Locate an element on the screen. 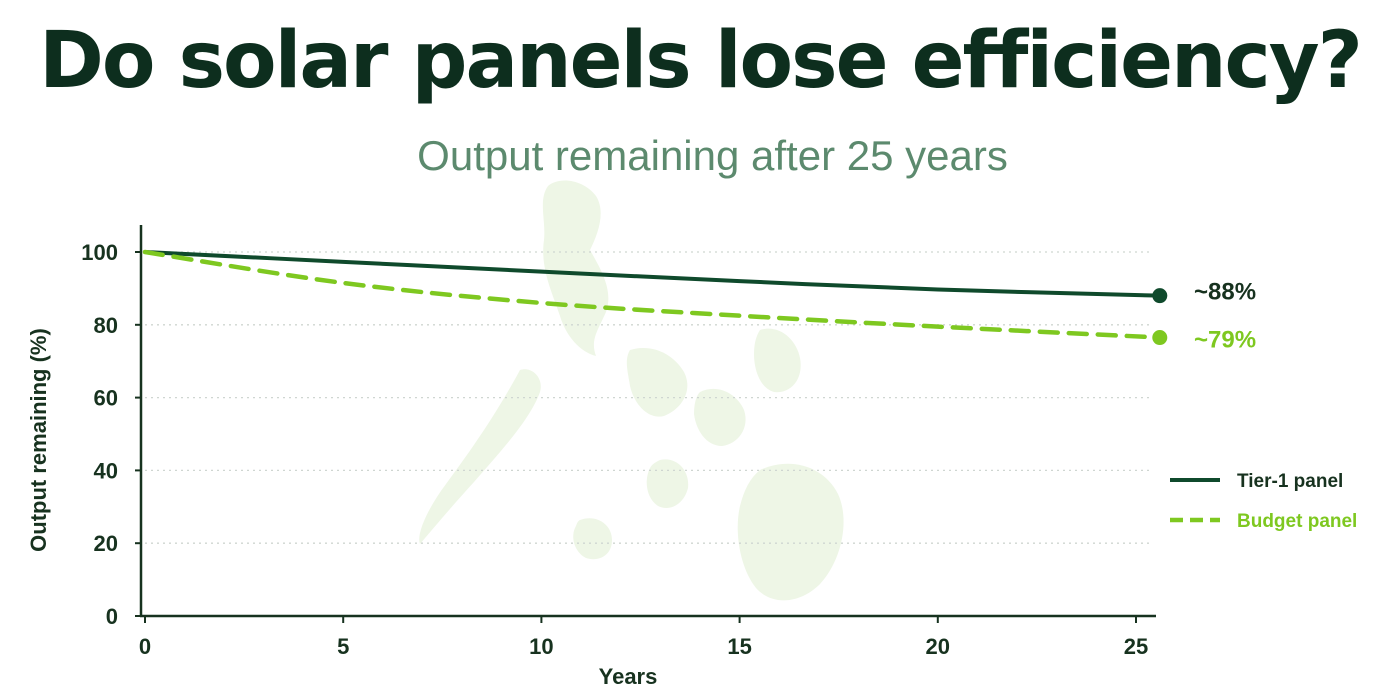 The width and height of the screenshot is (1400, 700). y-axis-label: Output remaining (%) is located at coordinates (38, 440).